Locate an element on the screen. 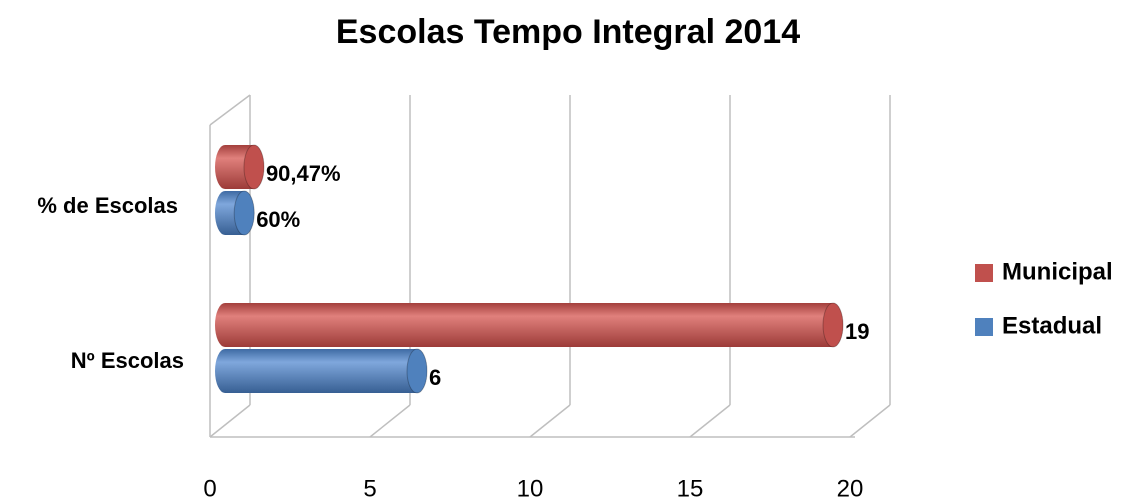 The height and width of the screenshot is (501, 1136). x-tick-label: 0 is located at coordinates (209, 488).